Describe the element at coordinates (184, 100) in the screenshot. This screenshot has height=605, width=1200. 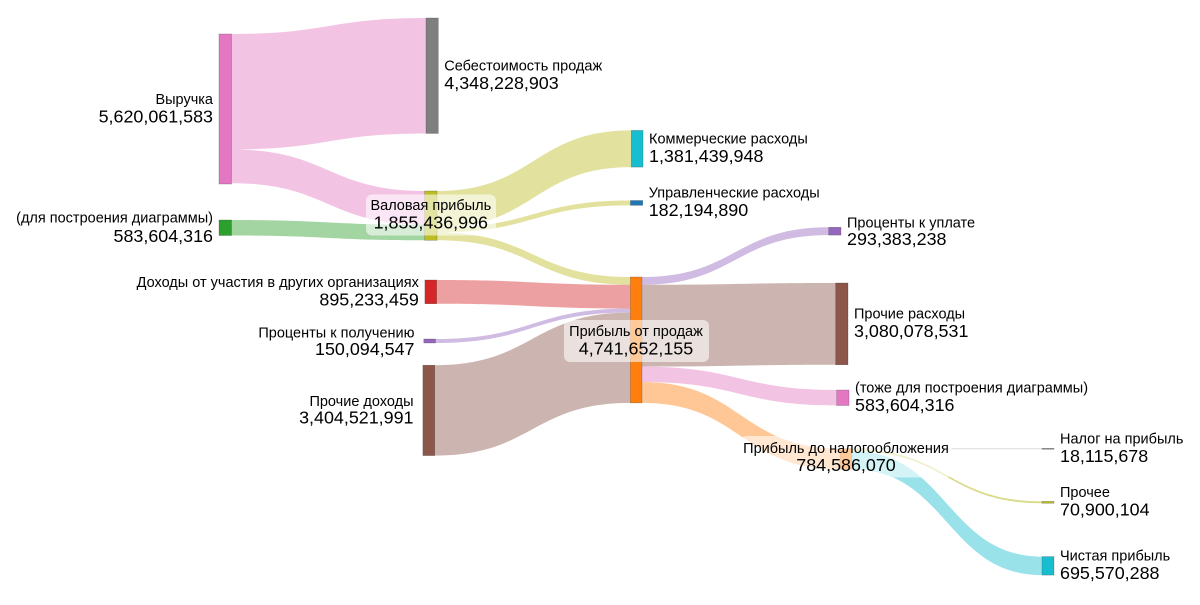
I see `svg-text: Выручка` at that location.